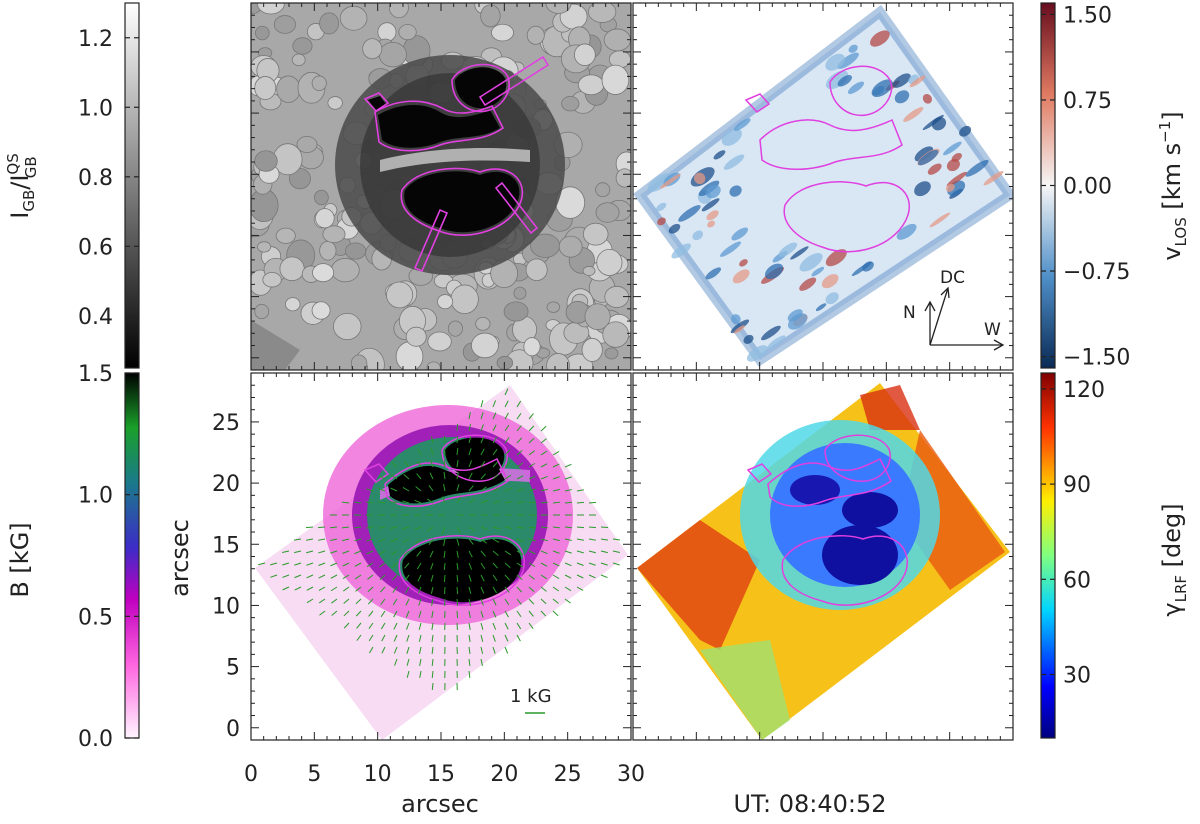 The image size is (1200, 824). What do you see at coordinates (631, 774) in the screenshot?
I see `x-tick-label: 30` at bounding box center [631, 774].